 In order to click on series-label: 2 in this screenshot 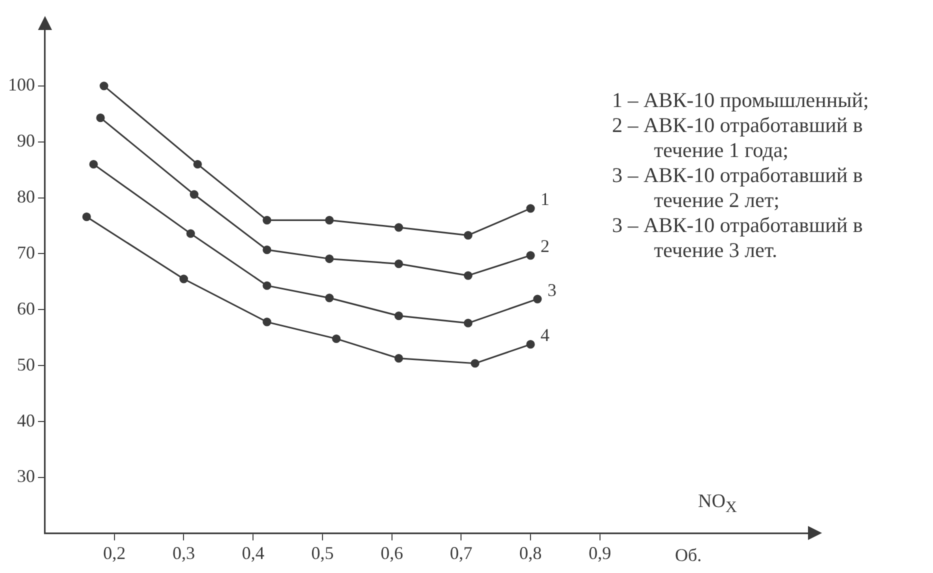, I will do `click(545, 246)`.